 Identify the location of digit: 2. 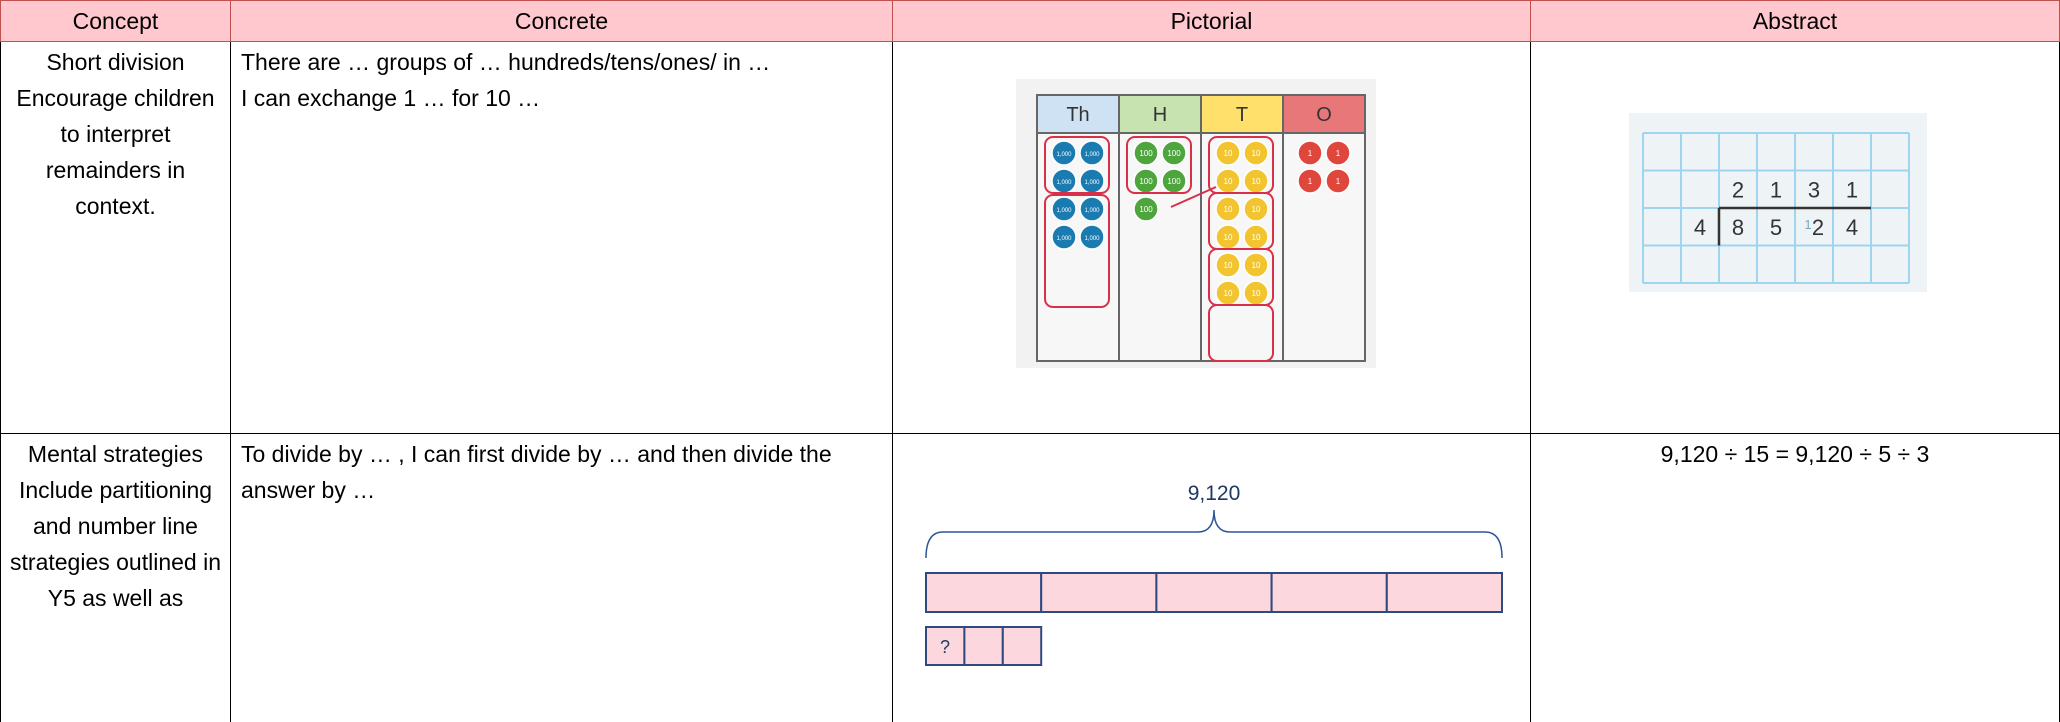
(1738, 189).